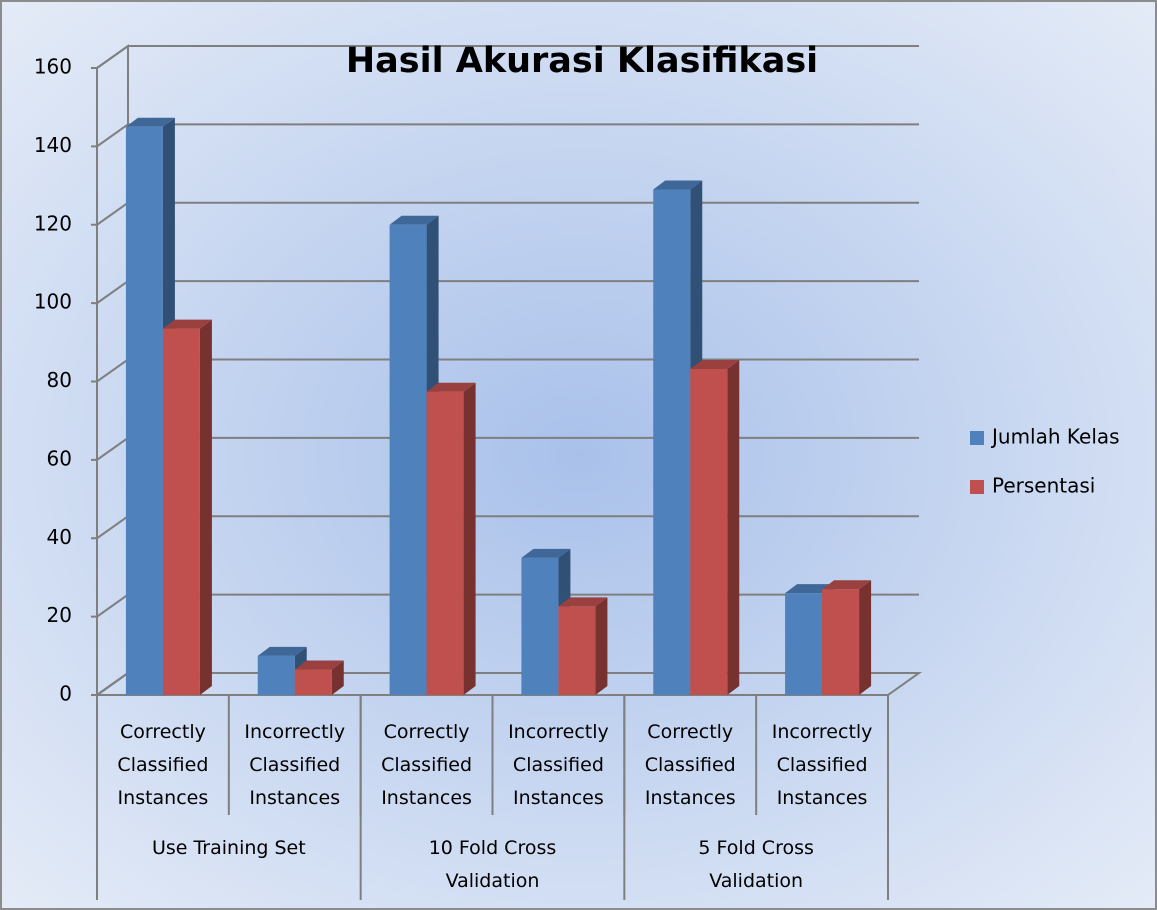  Describe the element at coordinates (492, 864) in the screenshot. I see `group-label: 10 Fold Cross Validation` at that location.